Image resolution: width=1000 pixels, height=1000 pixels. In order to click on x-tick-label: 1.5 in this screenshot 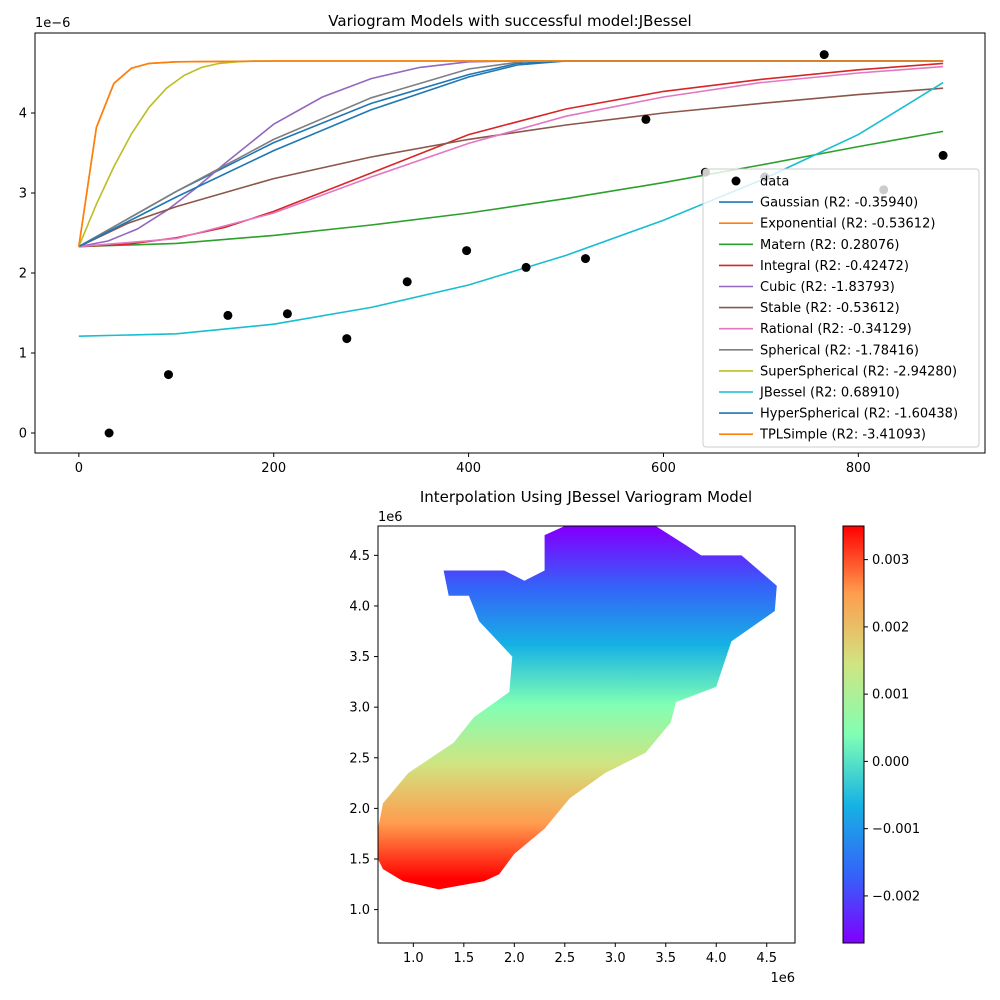, I will do `click(463, 958)`.